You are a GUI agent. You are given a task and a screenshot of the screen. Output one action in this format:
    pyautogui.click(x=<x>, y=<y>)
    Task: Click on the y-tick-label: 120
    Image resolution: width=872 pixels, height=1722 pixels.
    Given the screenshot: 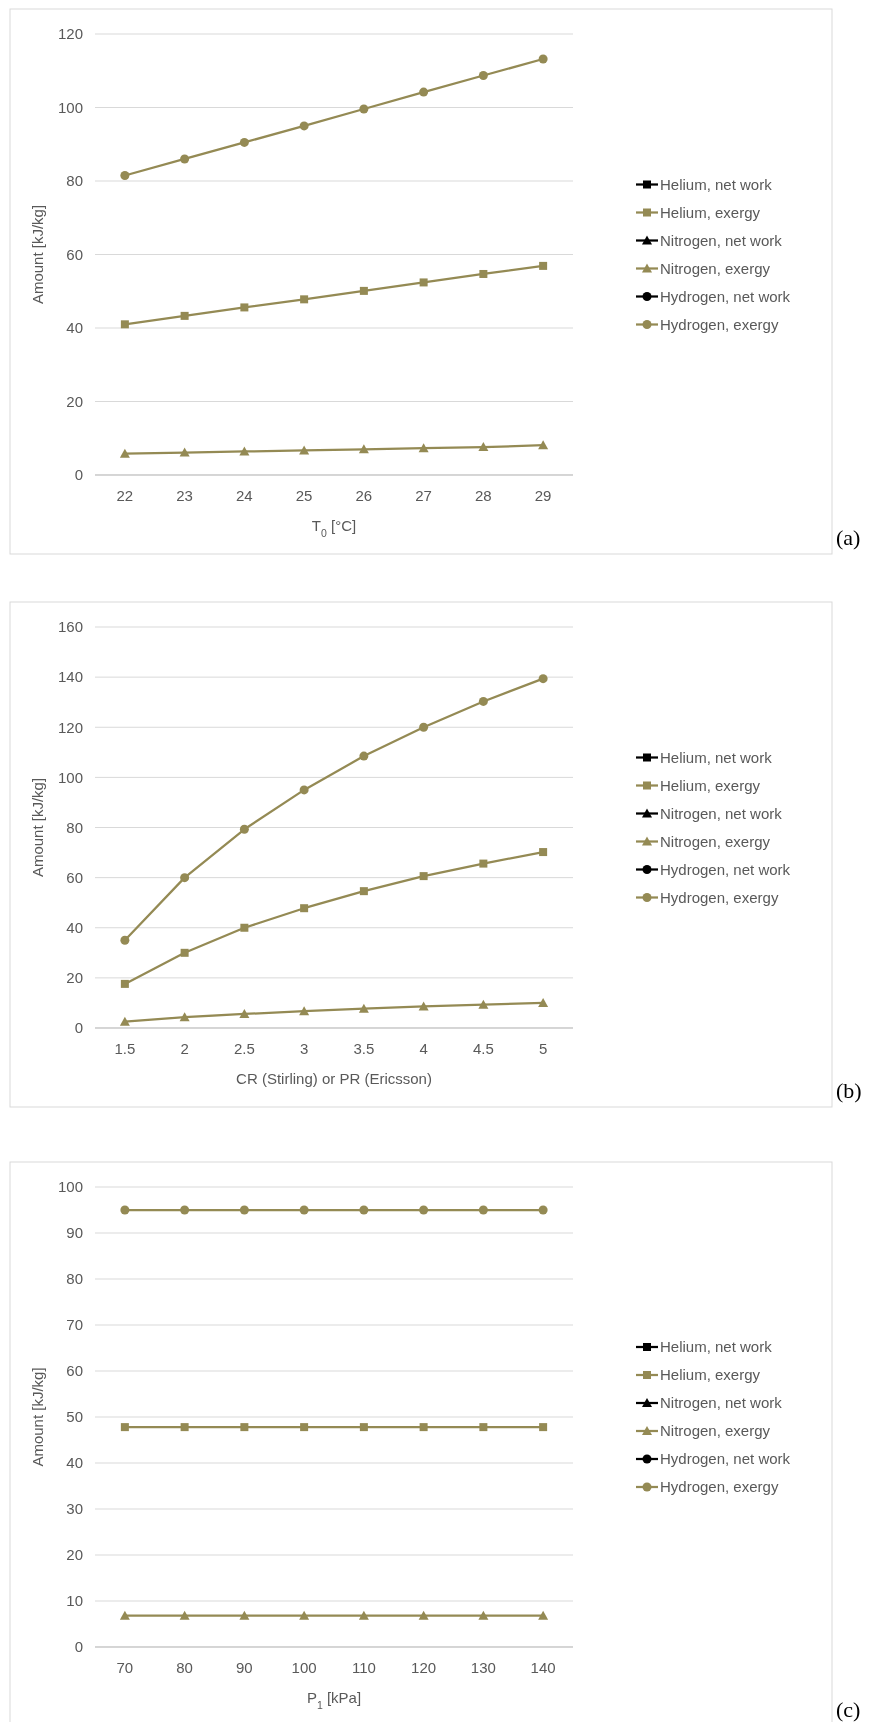 What is the action you would take?
    pyautogui.click(x=70, y=727)
    